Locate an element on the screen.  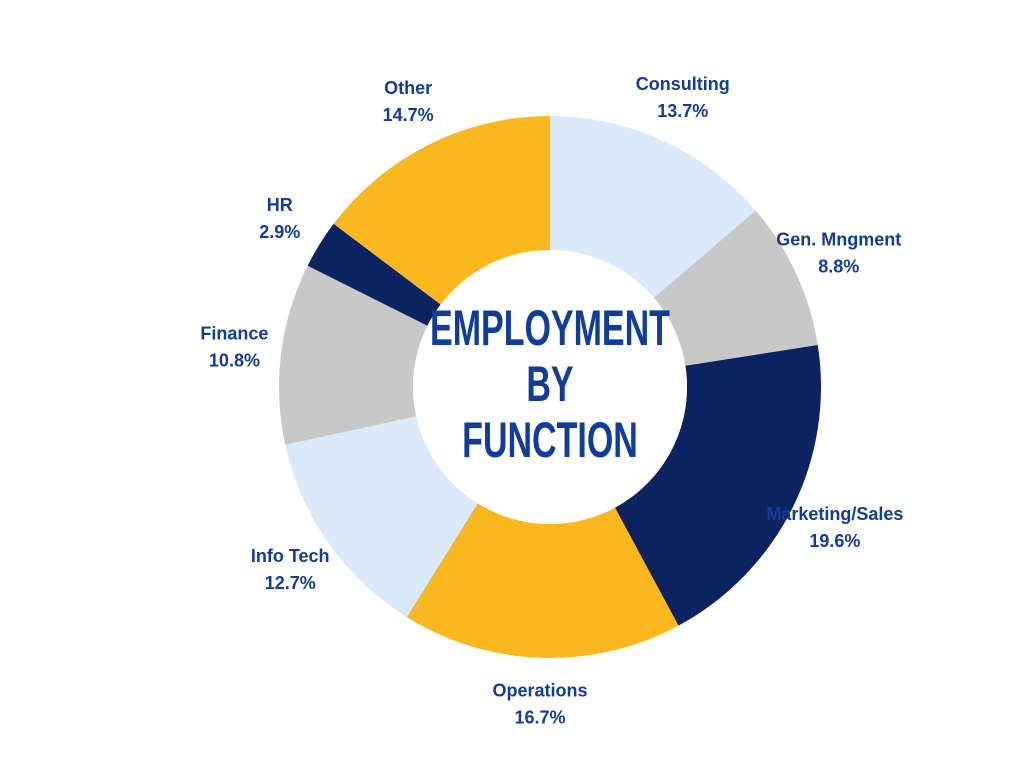
slice-label: Other is located at coordinates (408, 88).